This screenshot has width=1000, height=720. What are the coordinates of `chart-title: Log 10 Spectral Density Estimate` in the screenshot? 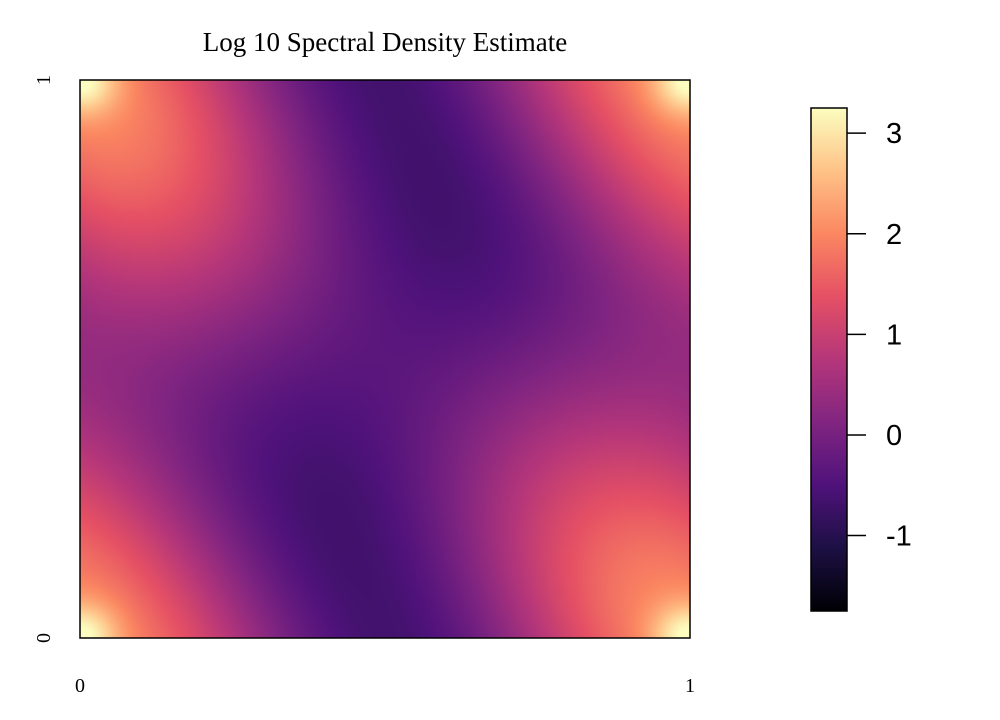 It's located at (385, 42).